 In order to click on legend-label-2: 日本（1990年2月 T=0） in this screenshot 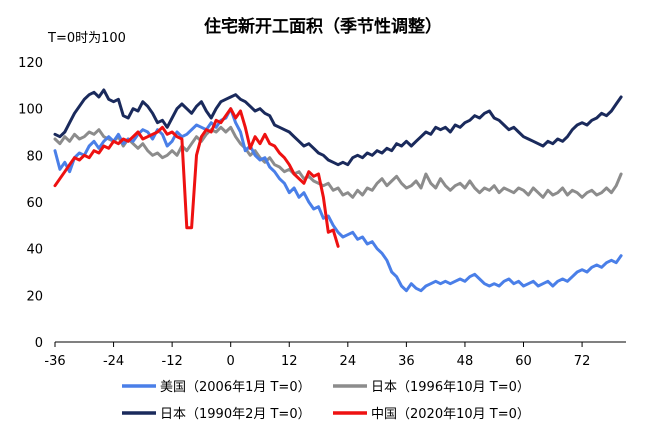, I will do `click(235, 414)`.